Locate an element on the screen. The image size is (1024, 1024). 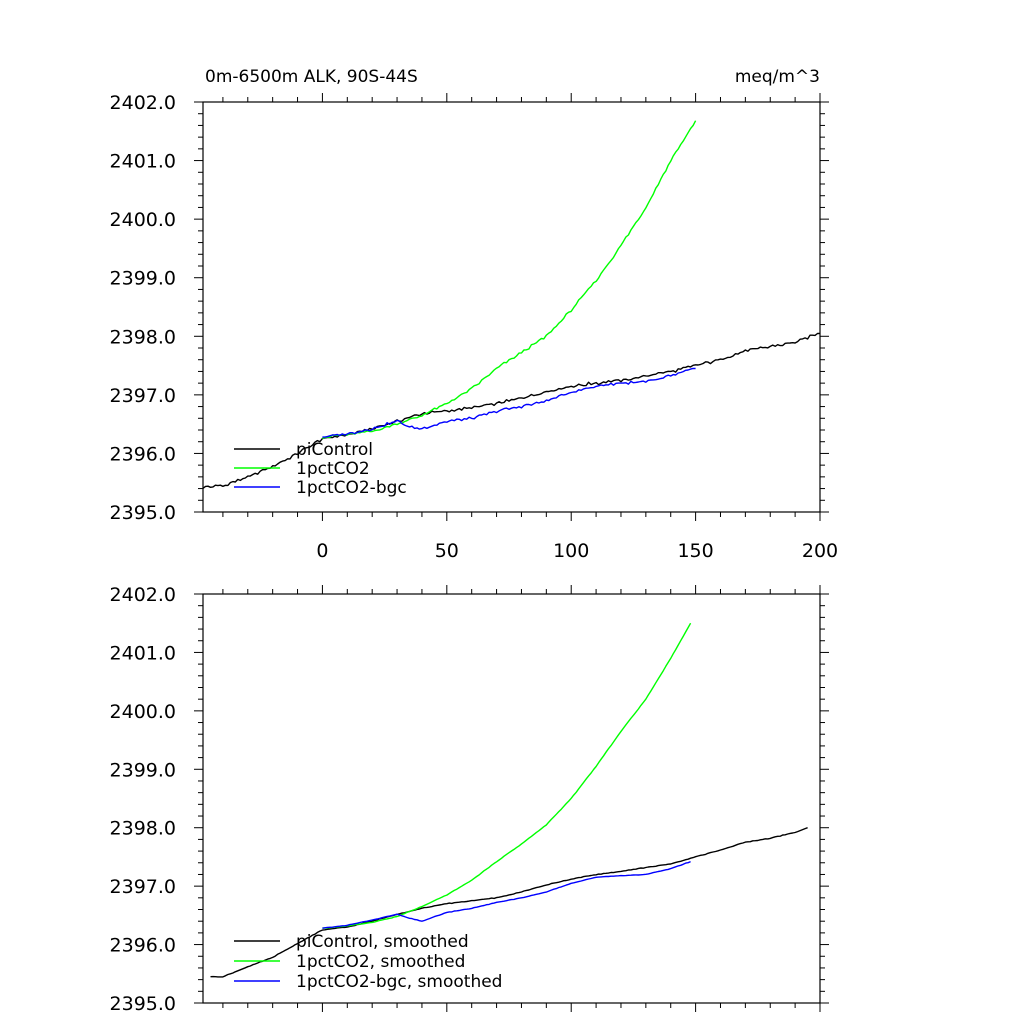
series-line-1pctco2-smoothed is located at coordinates (507, 775).